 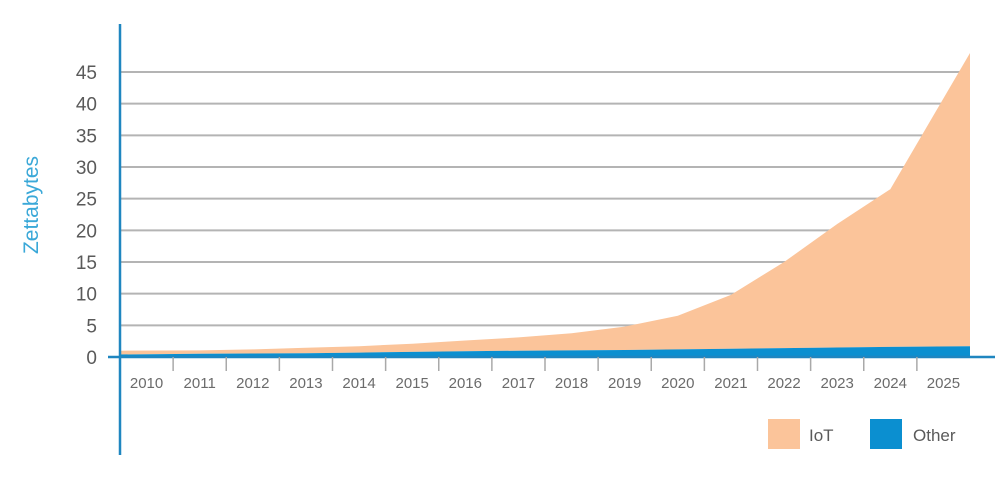 I want to click on legend-label-other: Other, so click(x=934, y=435).